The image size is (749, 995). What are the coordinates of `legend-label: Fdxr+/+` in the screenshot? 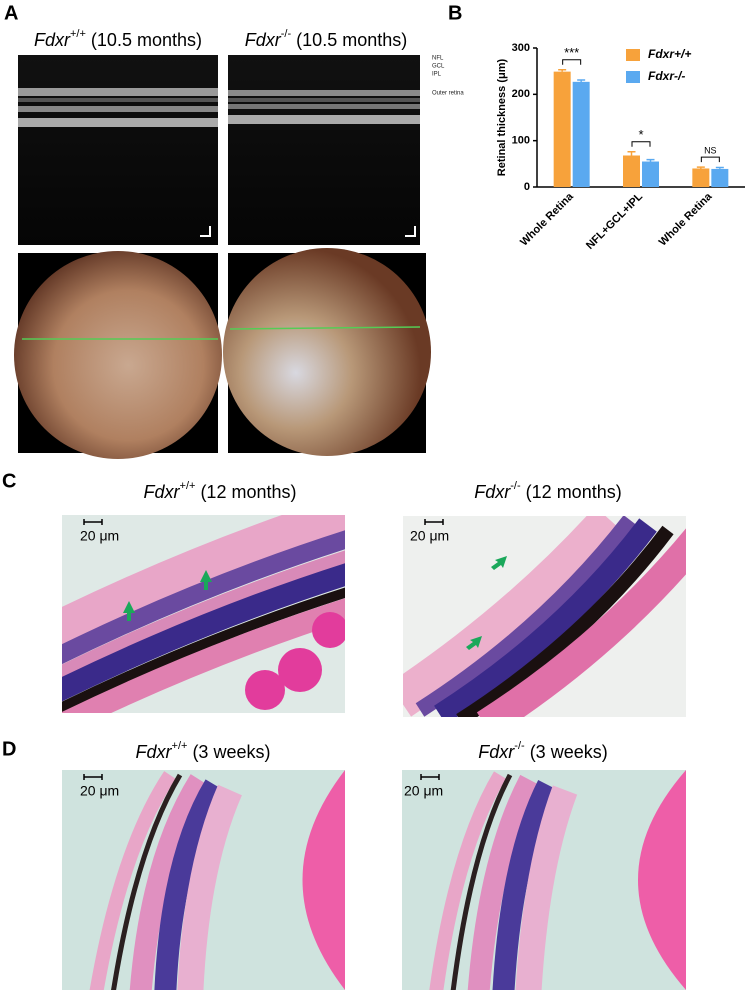 It's located at (669, 54).